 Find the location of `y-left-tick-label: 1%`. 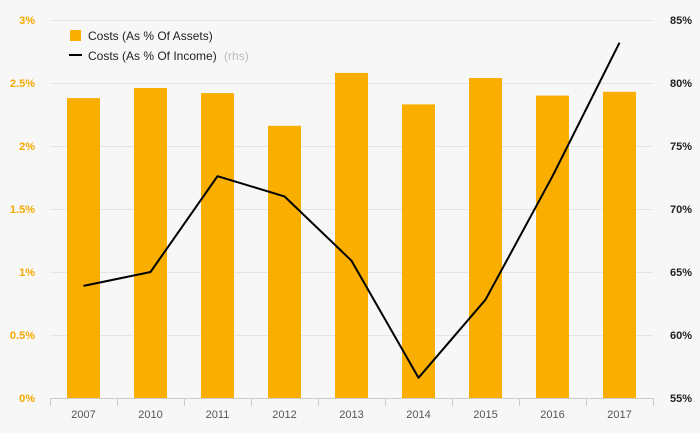

y-left-tick-label: 1% is located at coordinates (27, 273).